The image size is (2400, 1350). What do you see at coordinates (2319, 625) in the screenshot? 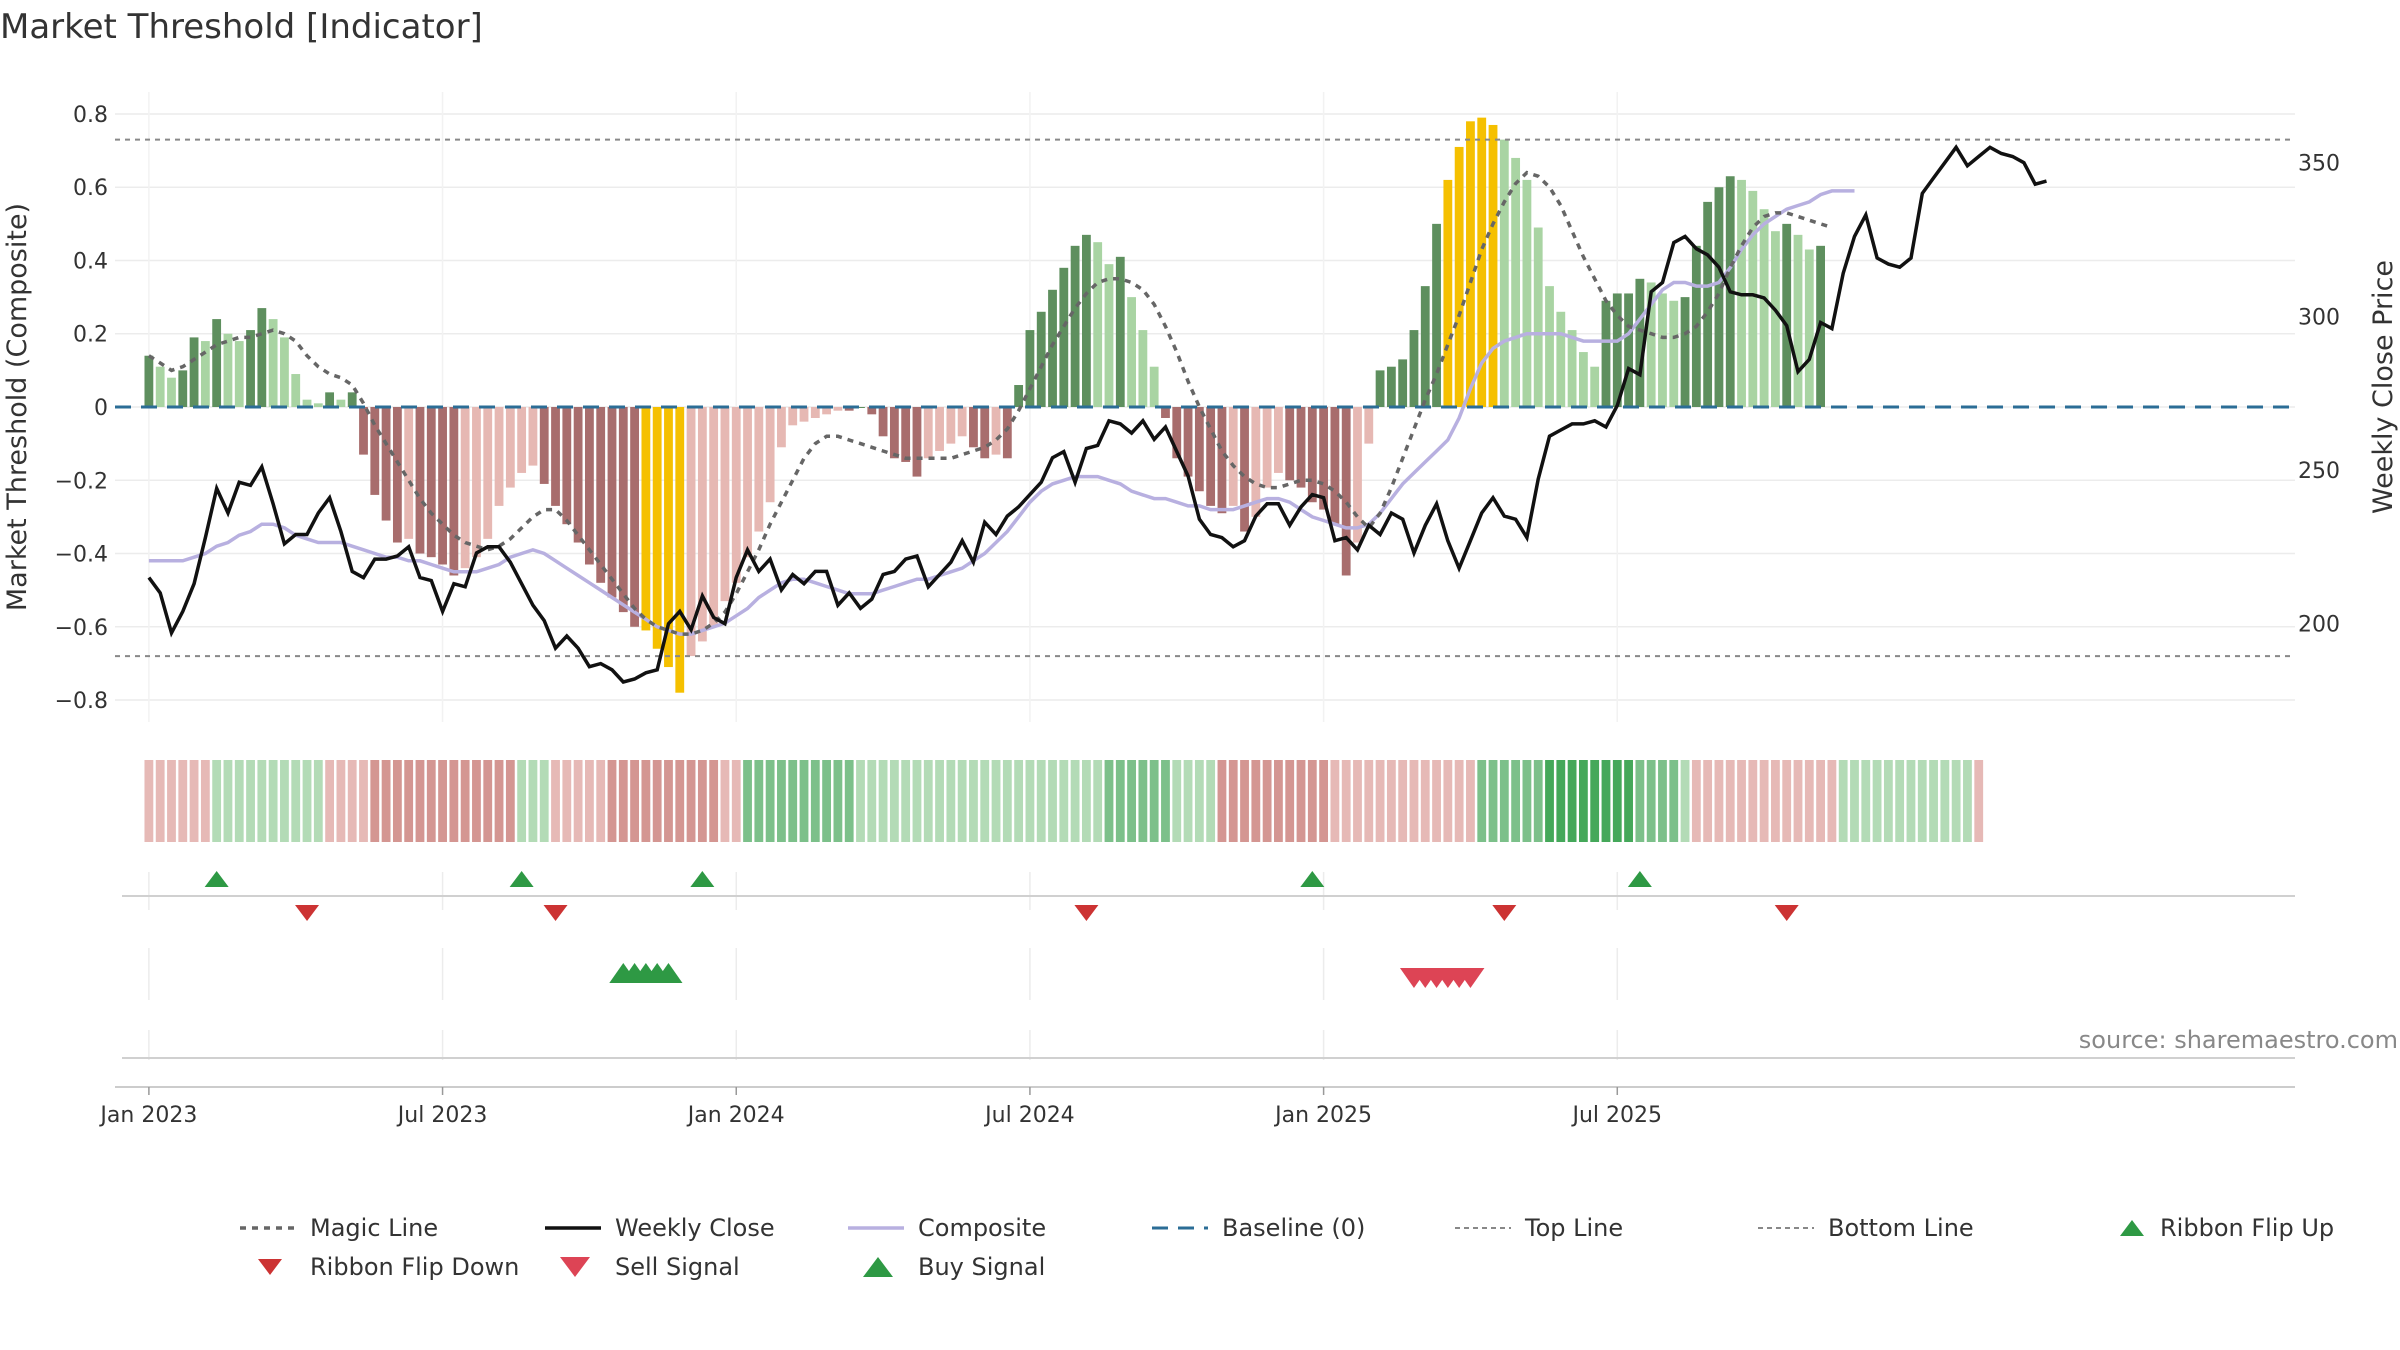
I see `y2-tick-label: 200` at bounding box center [2319, 625].